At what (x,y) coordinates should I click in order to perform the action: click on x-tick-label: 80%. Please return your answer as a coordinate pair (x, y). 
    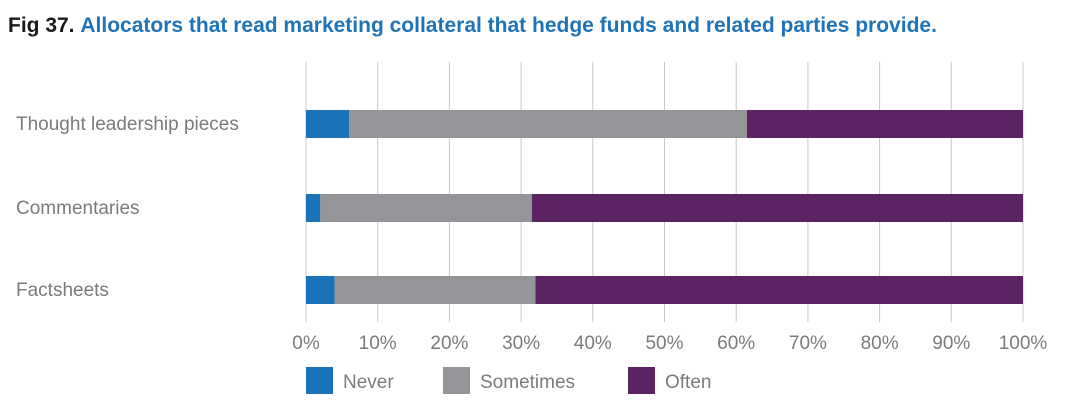
    Looking at the image, I should click on (880, 343).